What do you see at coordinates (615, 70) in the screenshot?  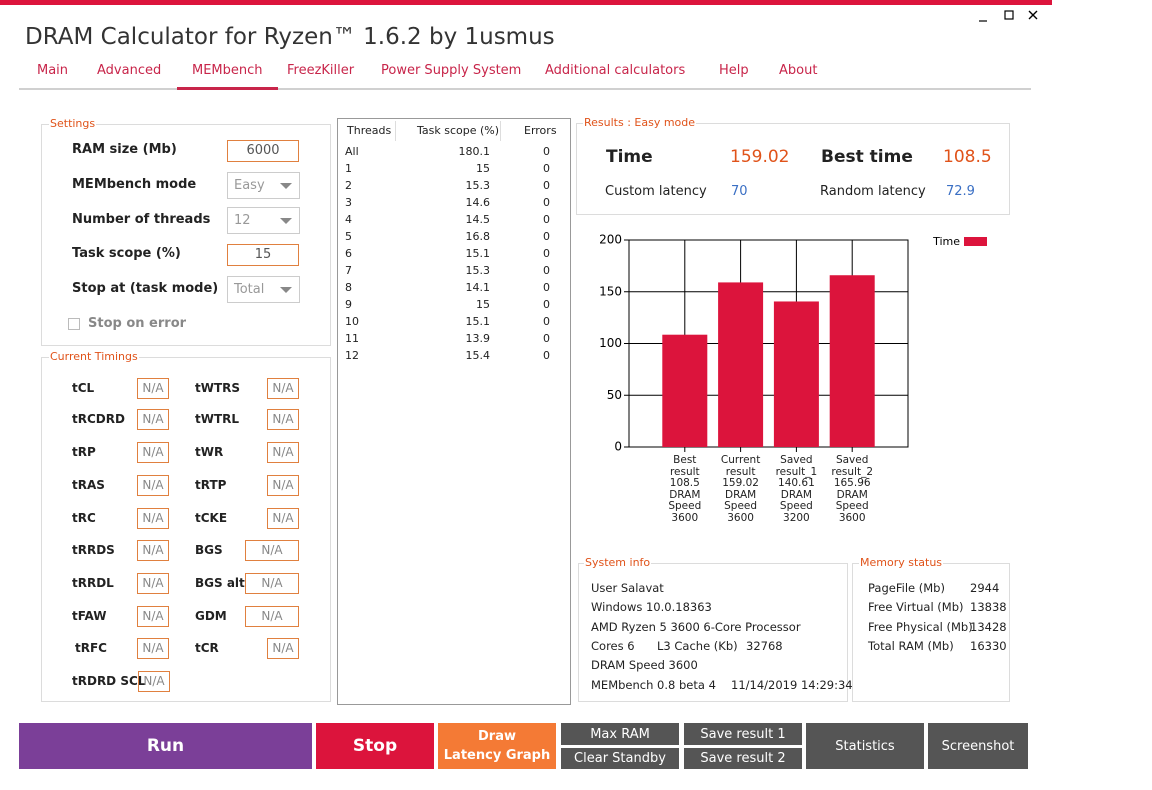 I see `tab: Additional calculators` at bounding box center [615, 70].